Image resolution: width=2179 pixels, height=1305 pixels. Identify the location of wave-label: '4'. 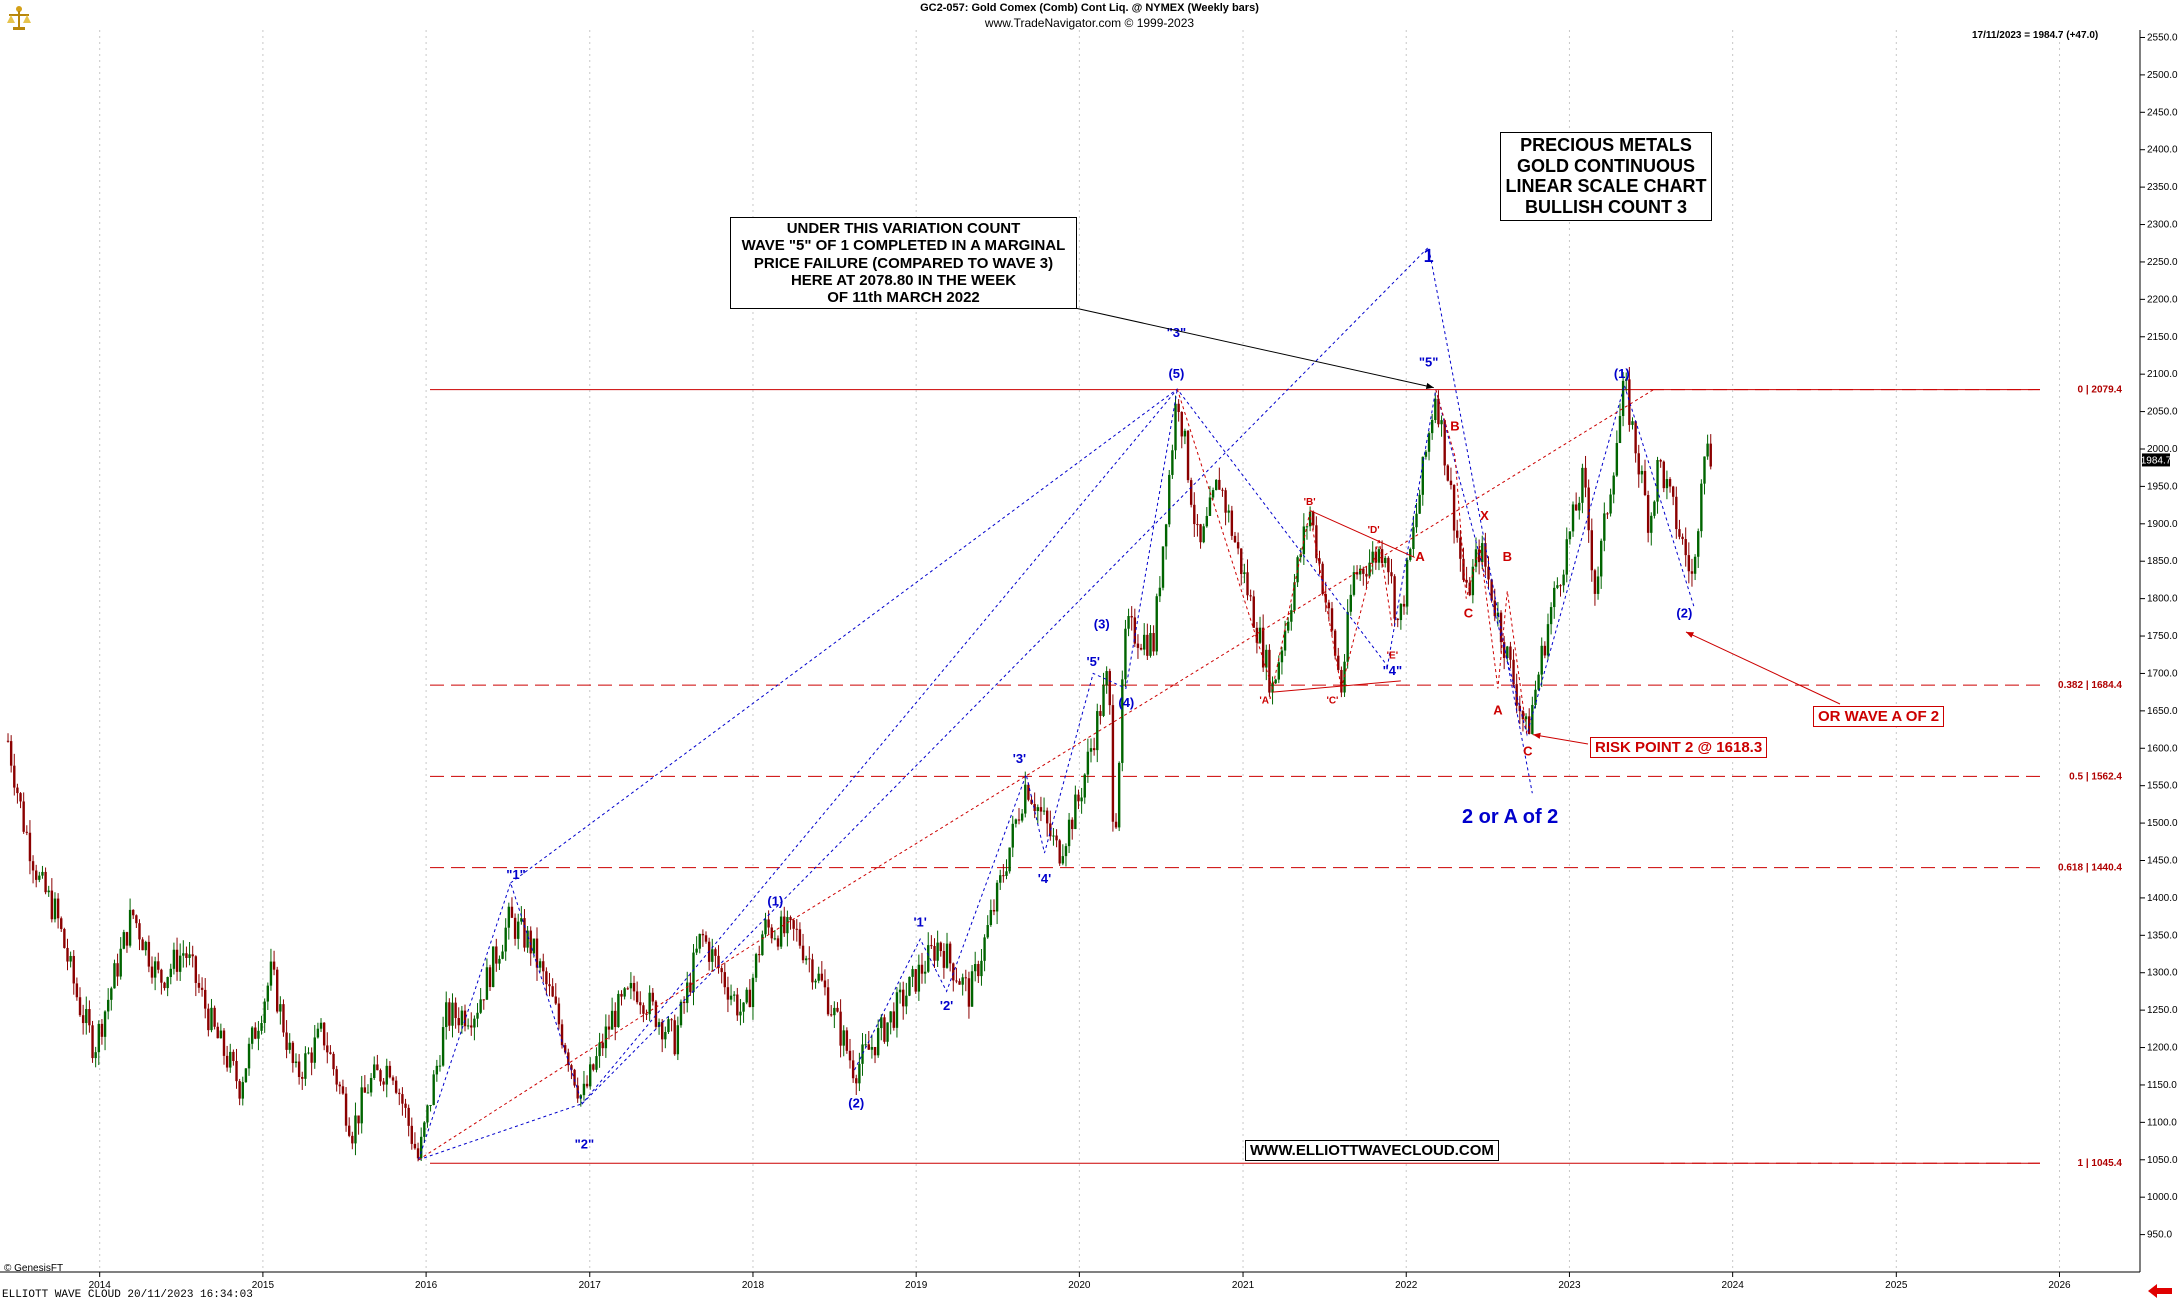
(1044, 878).